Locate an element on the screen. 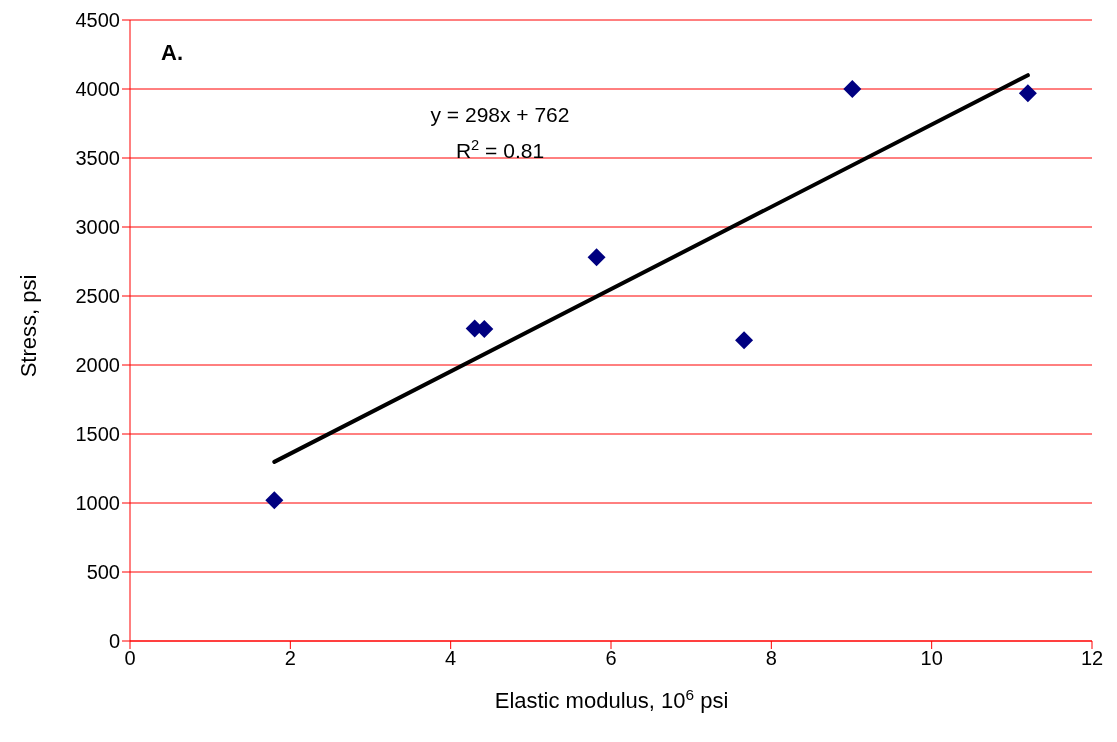 The width and height of the screenshot is (1117, 742). y-tick-label: 3500 is located at coordinates (97, 158).